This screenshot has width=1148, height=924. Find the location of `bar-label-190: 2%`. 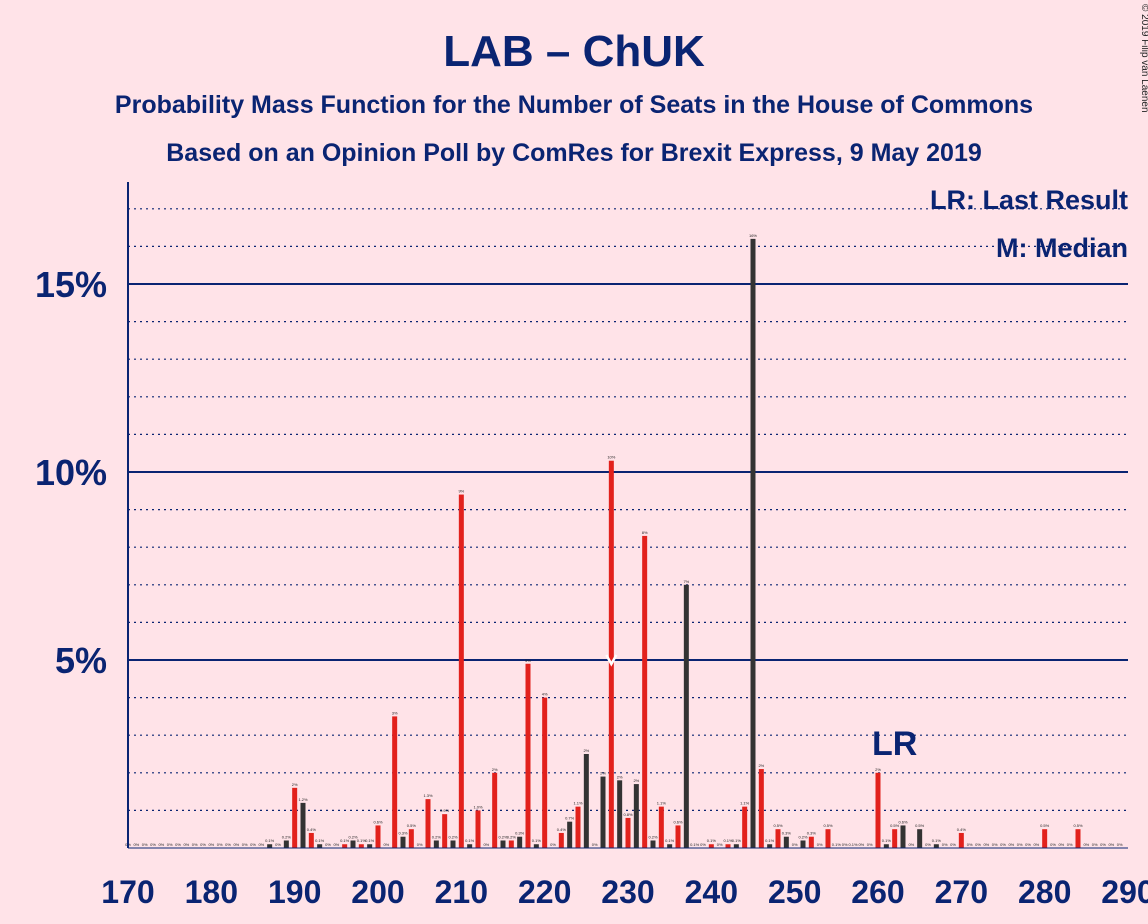

bar-label-190: 2% is located at coordinates (295, 784).